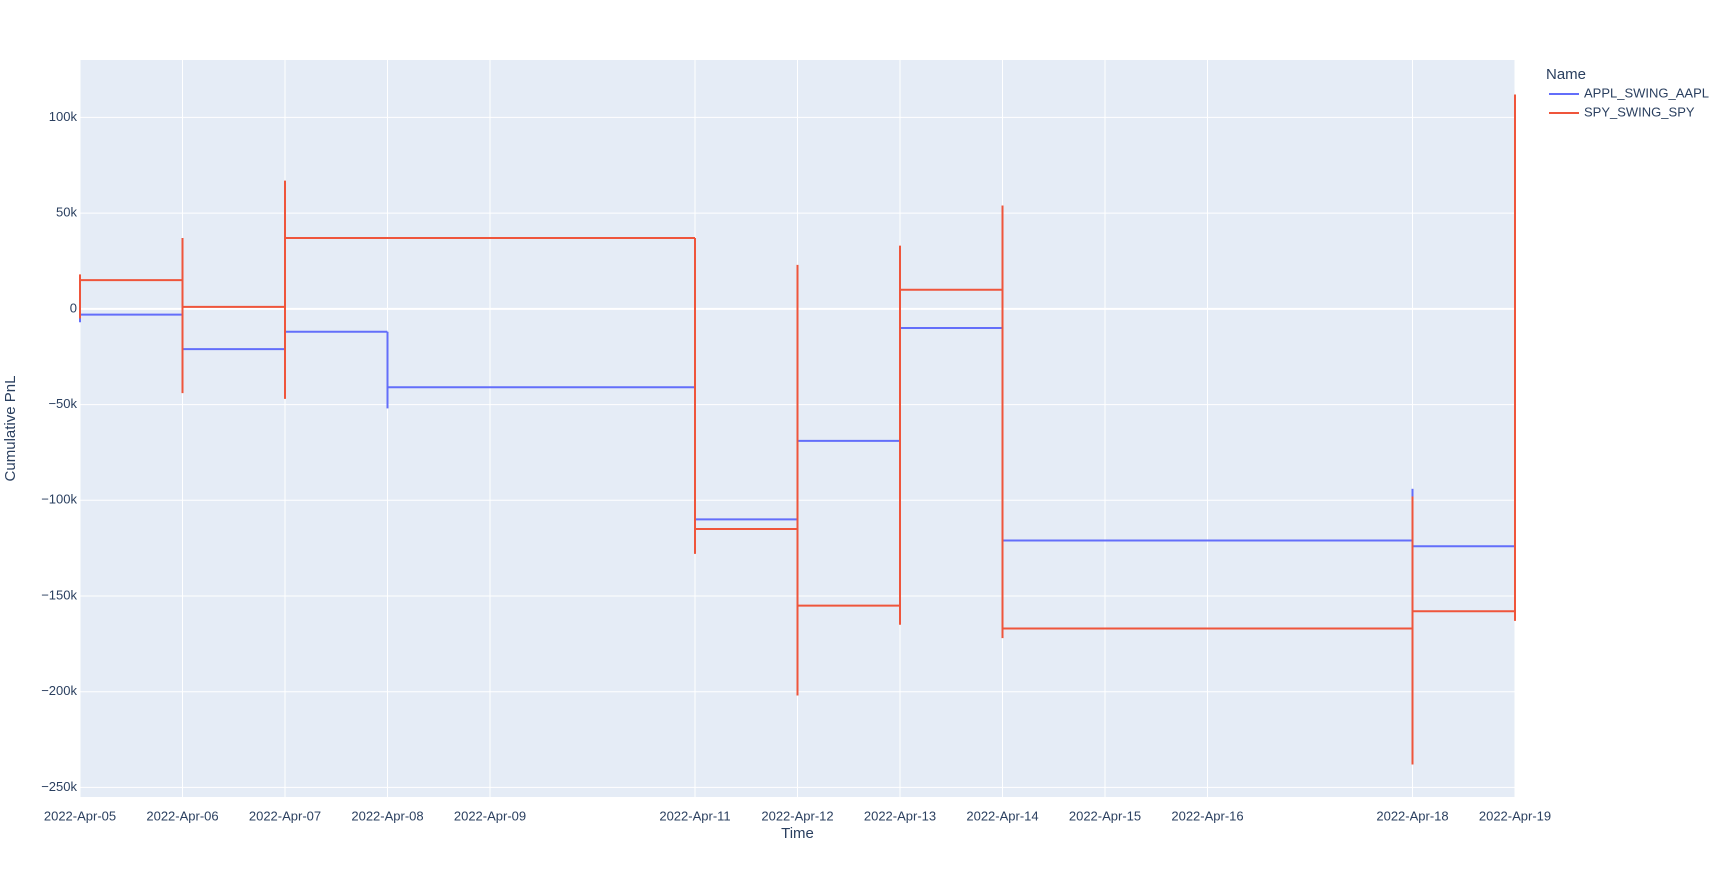 This screenshot has height=872, width=1712. I want to click on x-tick-label: 2022-Apr-13, so click(900, 816).